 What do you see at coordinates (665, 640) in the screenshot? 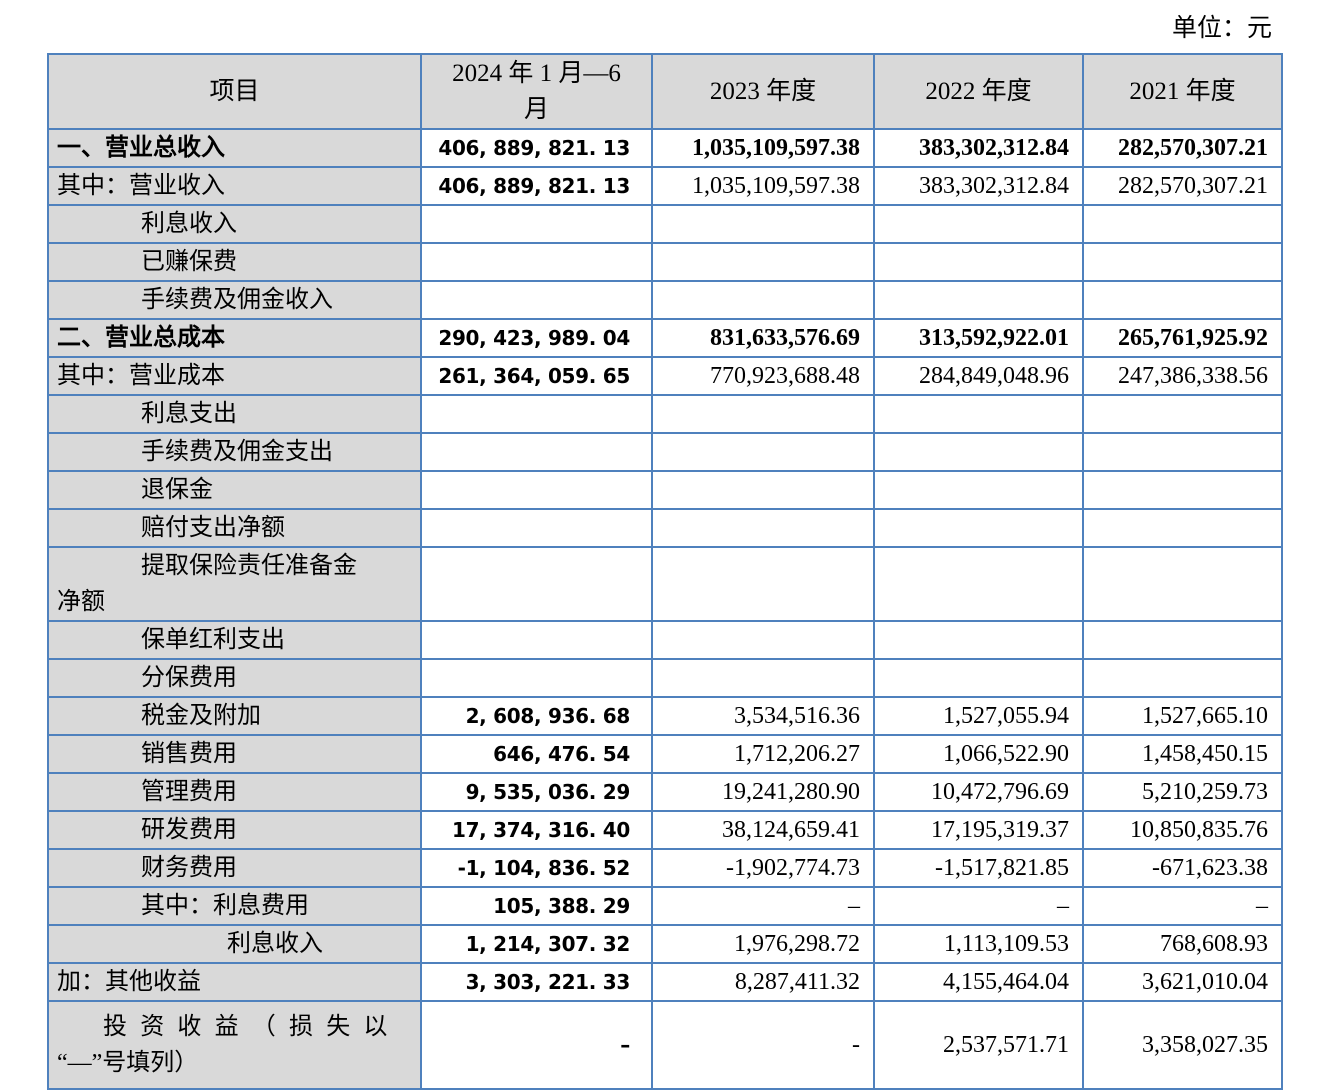
I see `table-row: 保单红利支出` at bounding box center [665, 640].